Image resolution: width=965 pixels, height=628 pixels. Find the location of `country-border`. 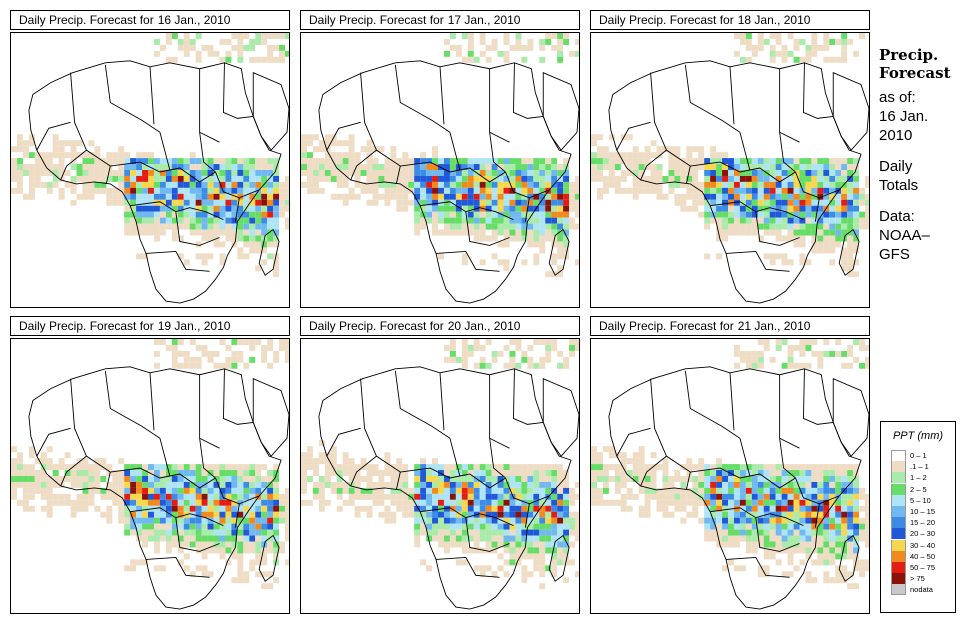

country-border is located at coordinates (777, 228).